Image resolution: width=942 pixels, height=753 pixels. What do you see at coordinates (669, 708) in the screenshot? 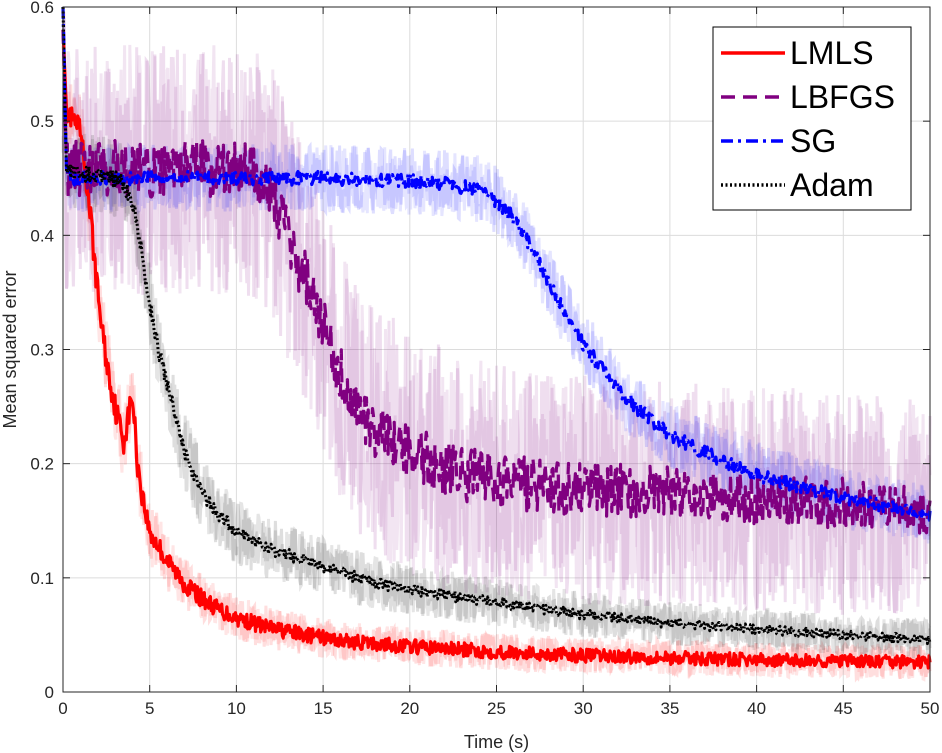
I see `x-tick-label: 35` at bounding box center [669, 708].